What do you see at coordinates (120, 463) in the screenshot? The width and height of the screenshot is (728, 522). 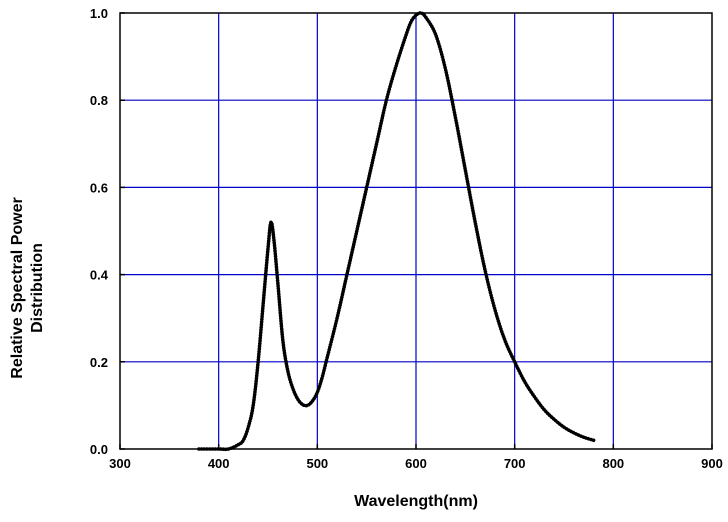 I see `x-tick-label-300: 300` at bounding box center [120, 463].